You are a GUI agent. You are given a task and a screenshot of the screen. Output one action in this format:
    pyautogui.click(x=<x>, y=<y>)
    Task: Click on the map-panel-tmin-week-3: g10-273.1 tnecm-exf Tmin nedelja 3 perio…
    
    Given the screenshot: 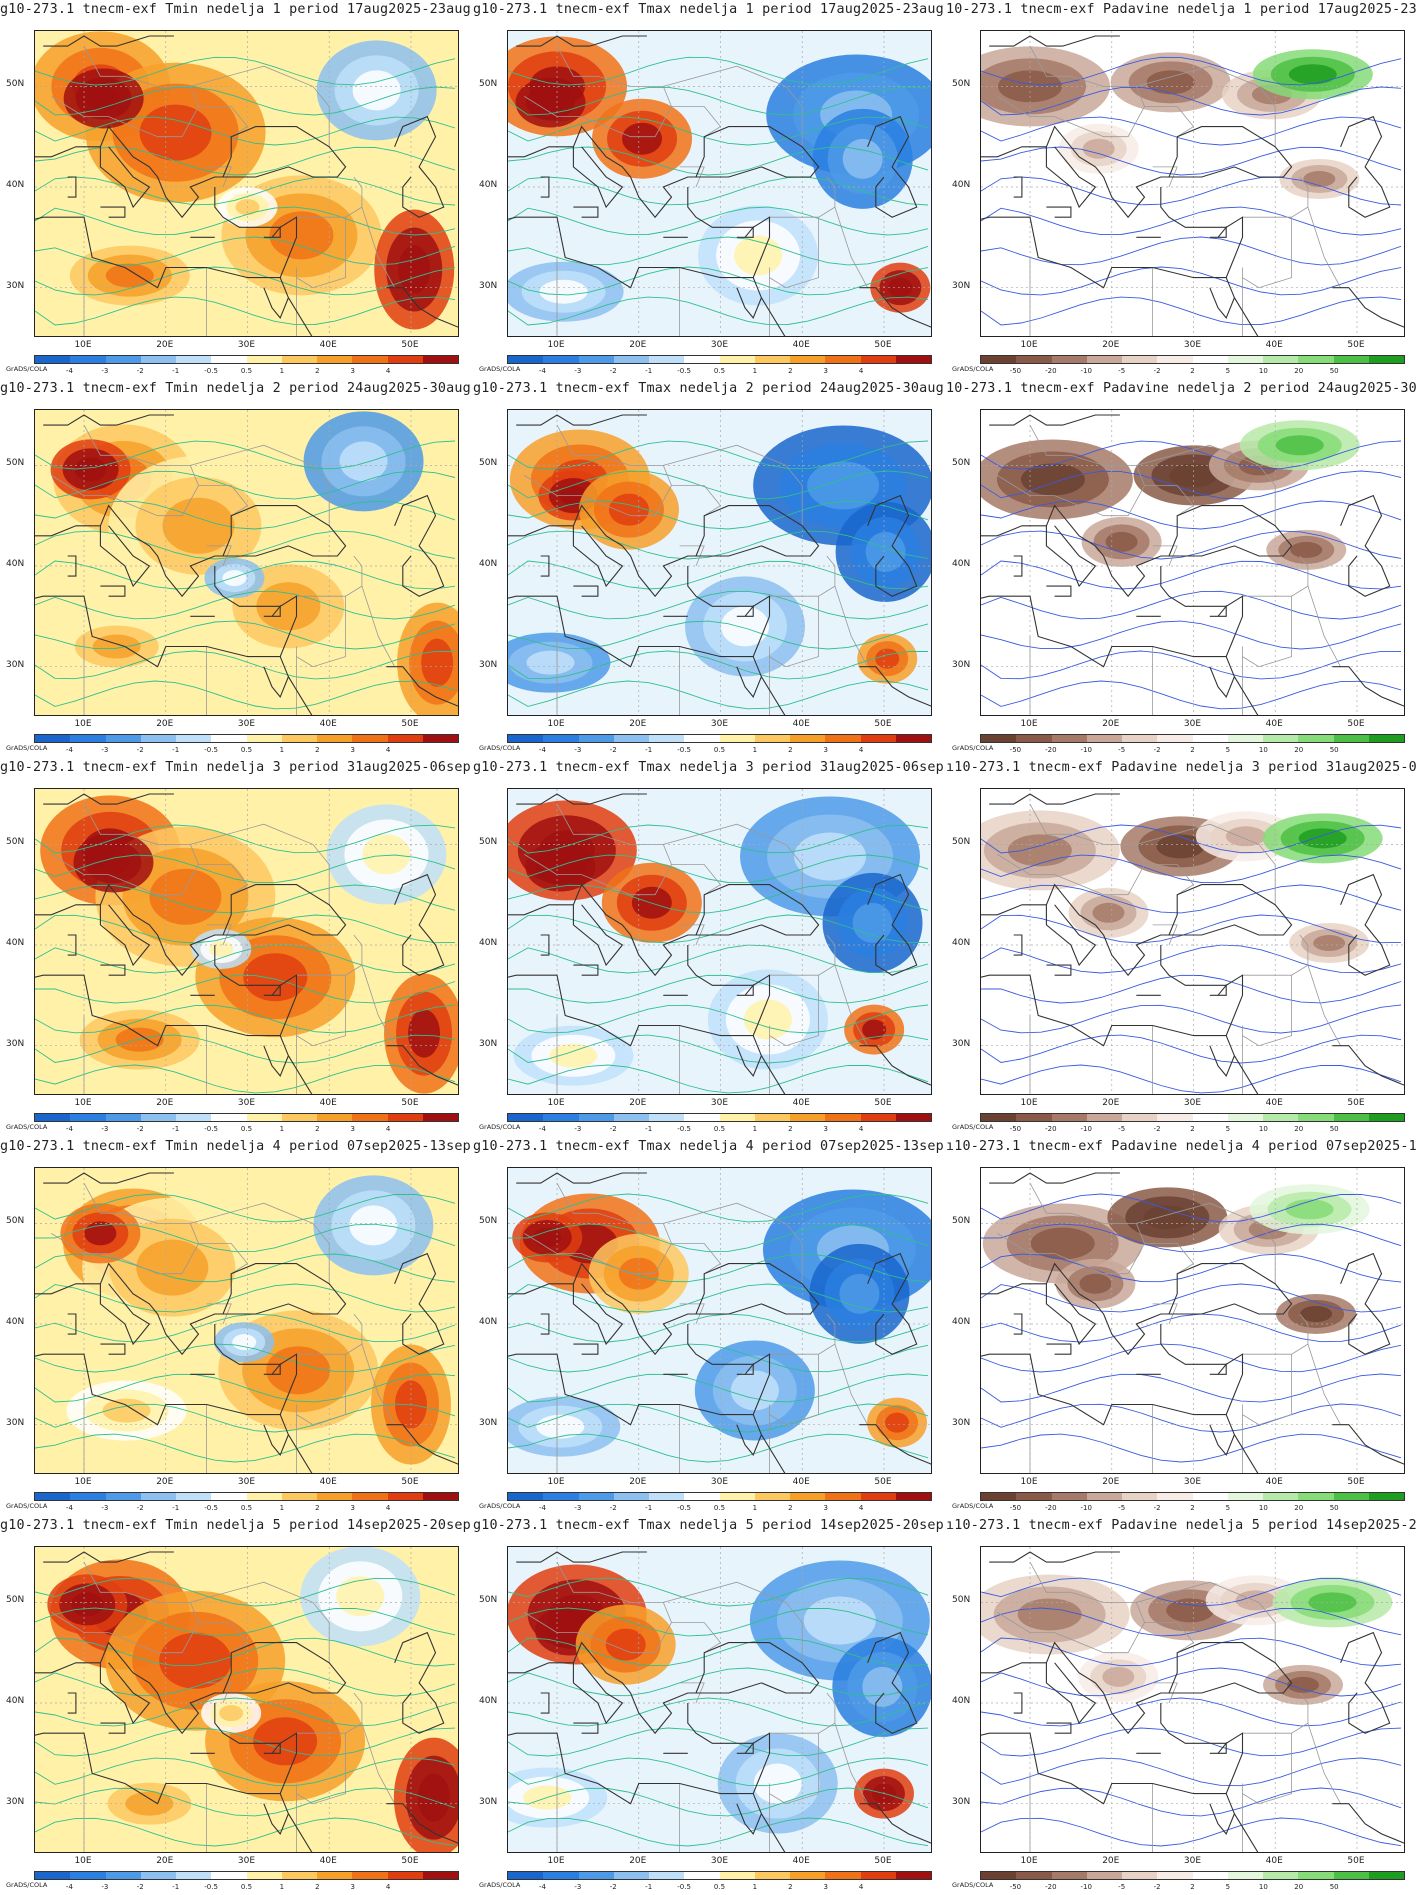 What is the action you would take?
    pyautogui.click(x=235, y=947)
    